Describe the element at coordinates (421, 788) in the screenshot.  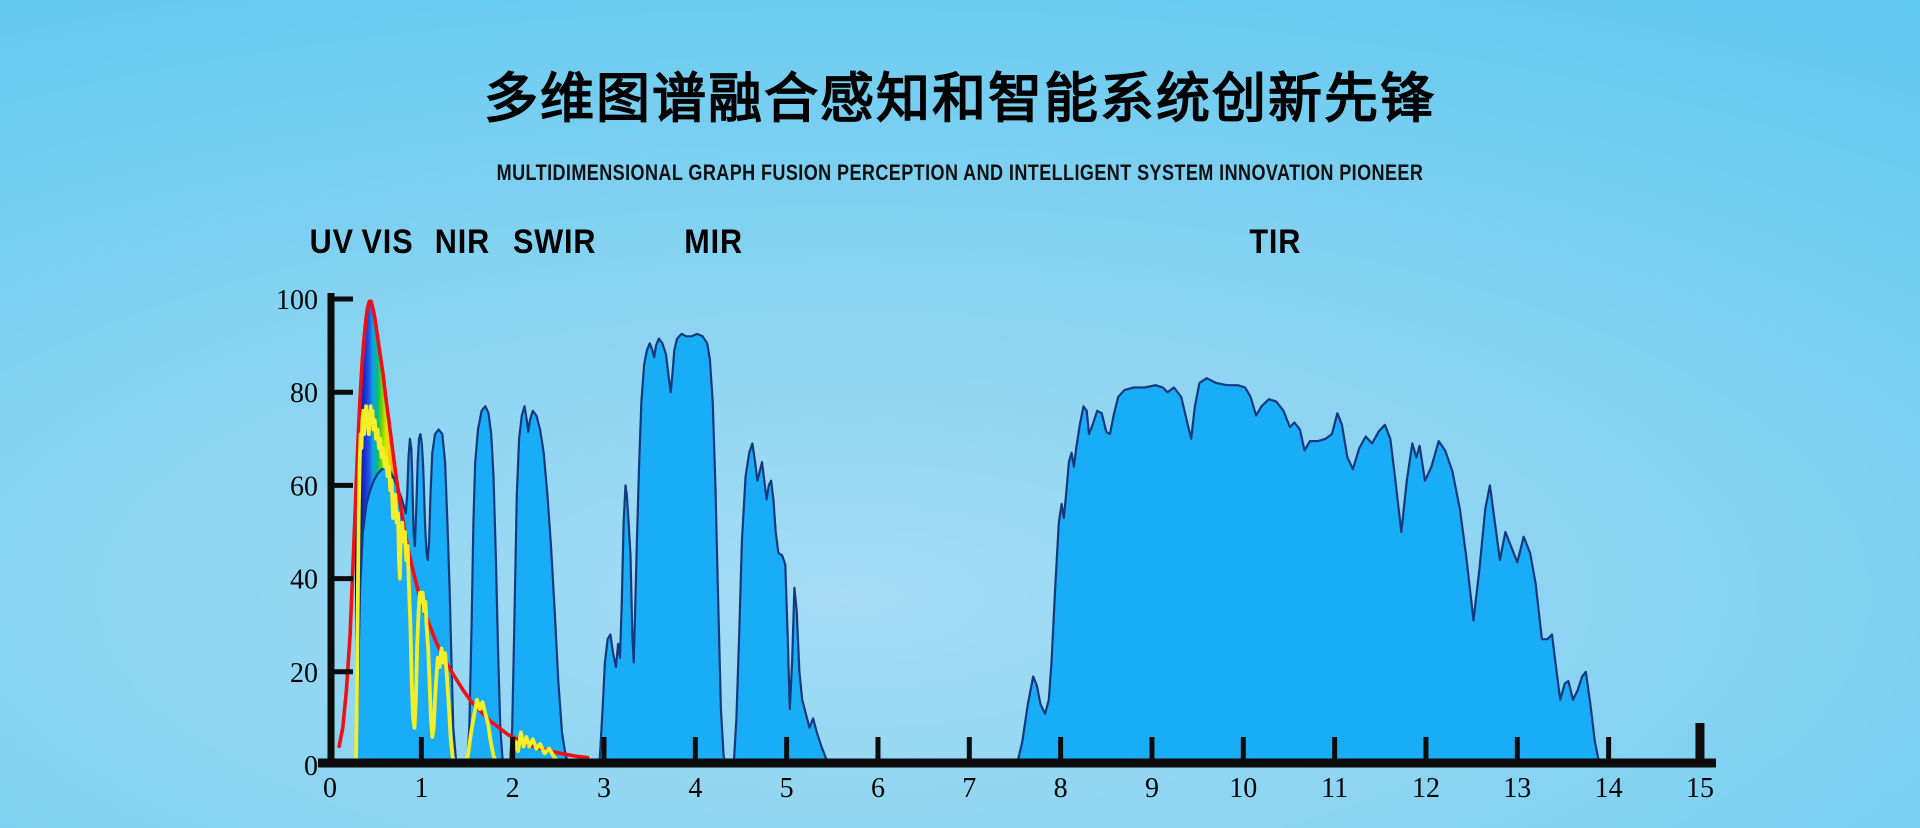
I see `x-tick-label-1: 1` at that location.